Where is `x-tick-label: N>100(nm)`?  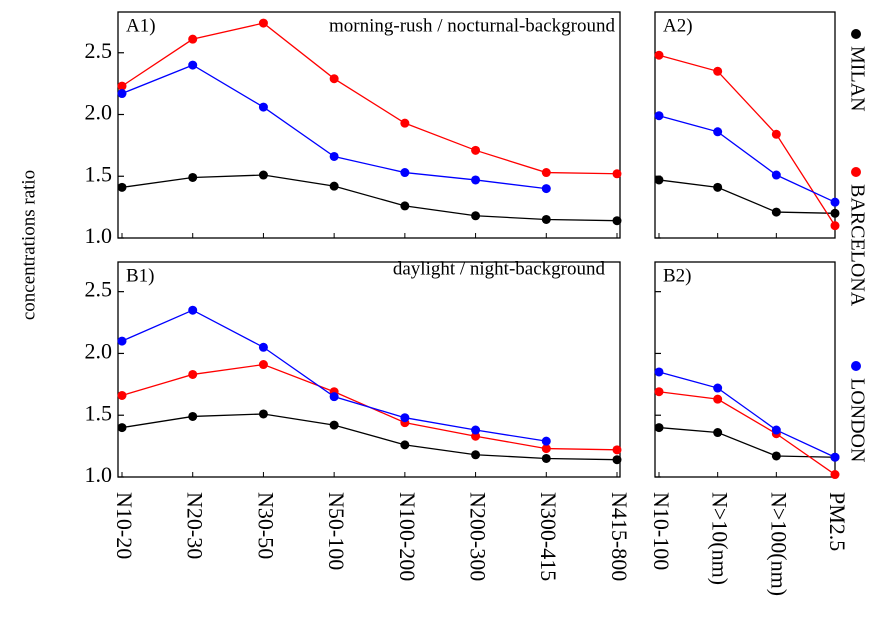
x-tick-label: N>100(nm) is located at coordinates (778, 544).